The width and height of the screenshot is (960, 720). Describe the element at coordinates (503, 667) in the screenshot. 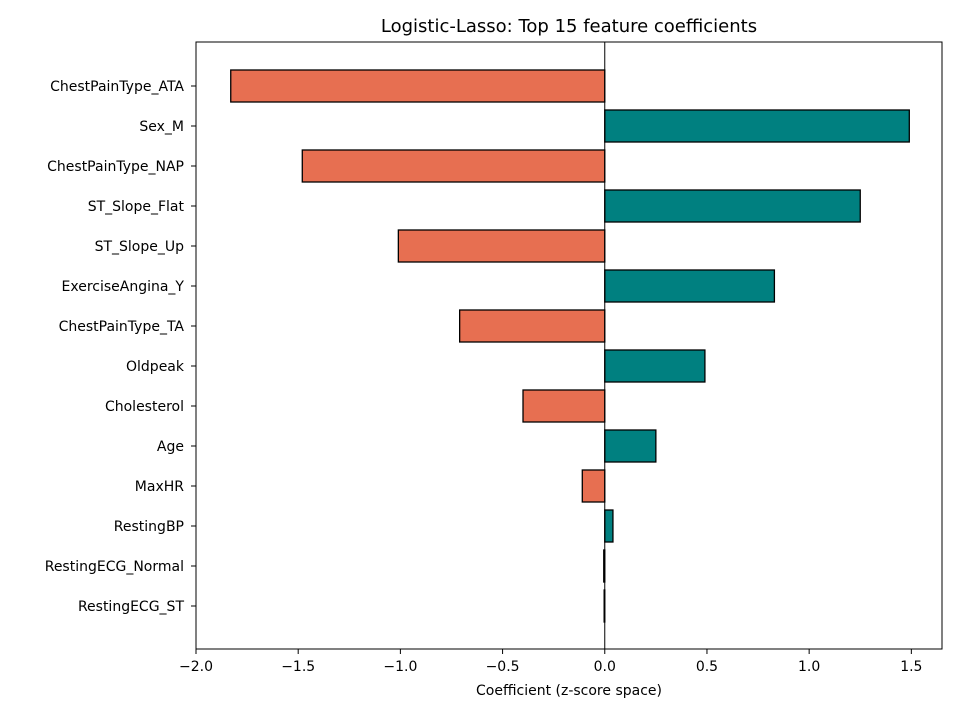

I see `x-tick-label: −0.5` at that location.